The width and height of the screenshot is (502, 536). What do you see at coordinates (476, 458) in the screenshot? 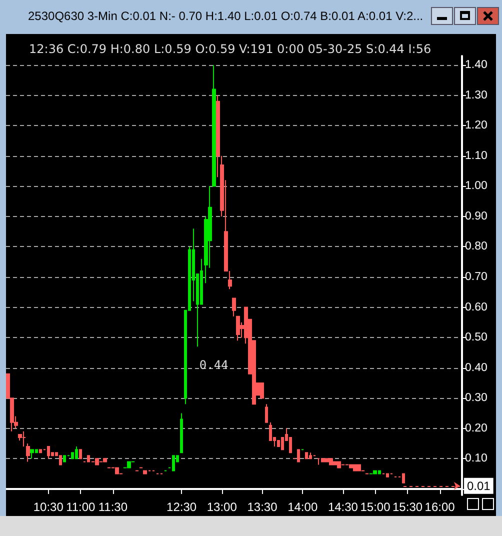
I see `y-tick-label: 0.10` at bounding box center [476, 458].